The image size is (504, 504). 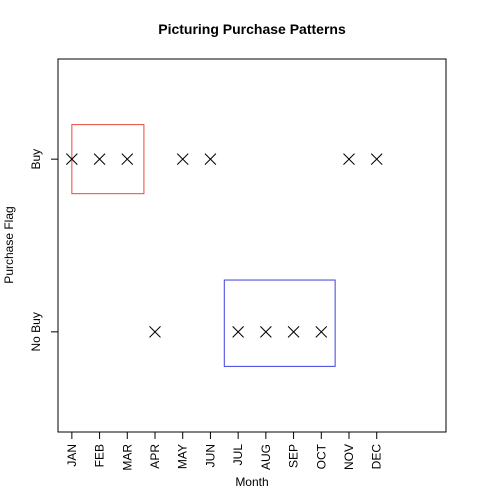 I want to click on x-tick-label-may: MAY, so click(x=183, y=456).